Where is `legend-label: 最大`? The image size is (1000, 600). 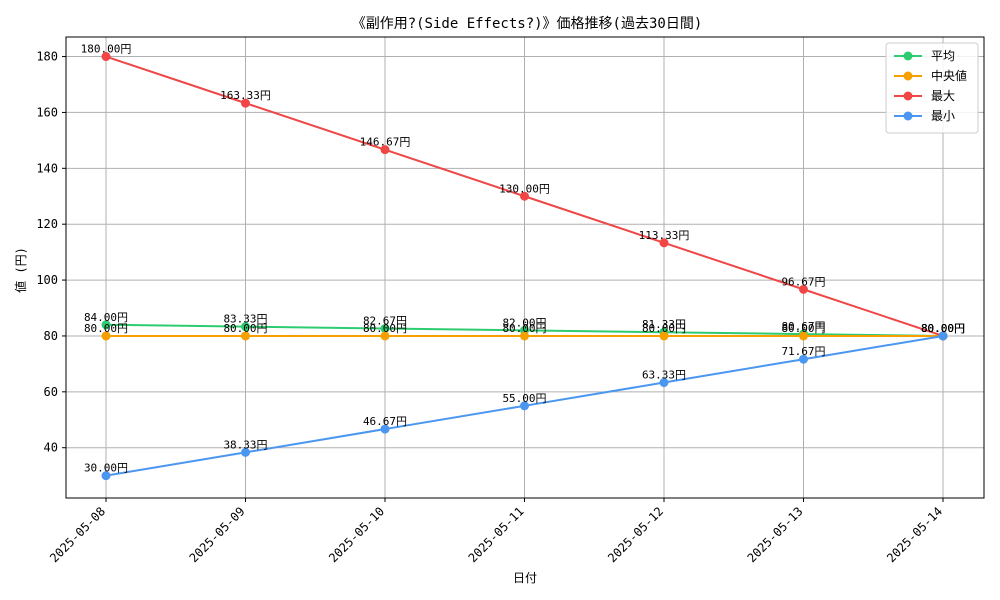
legend-label: 最大 is located at coordinates (943, 96).